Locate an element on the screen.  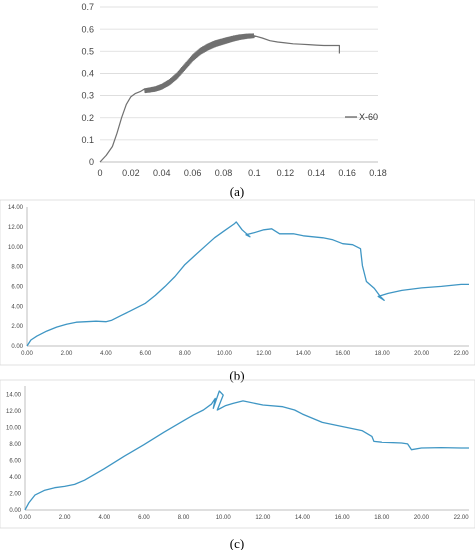
x-tick-label: 0.12 is located at coordinates (286, 173).